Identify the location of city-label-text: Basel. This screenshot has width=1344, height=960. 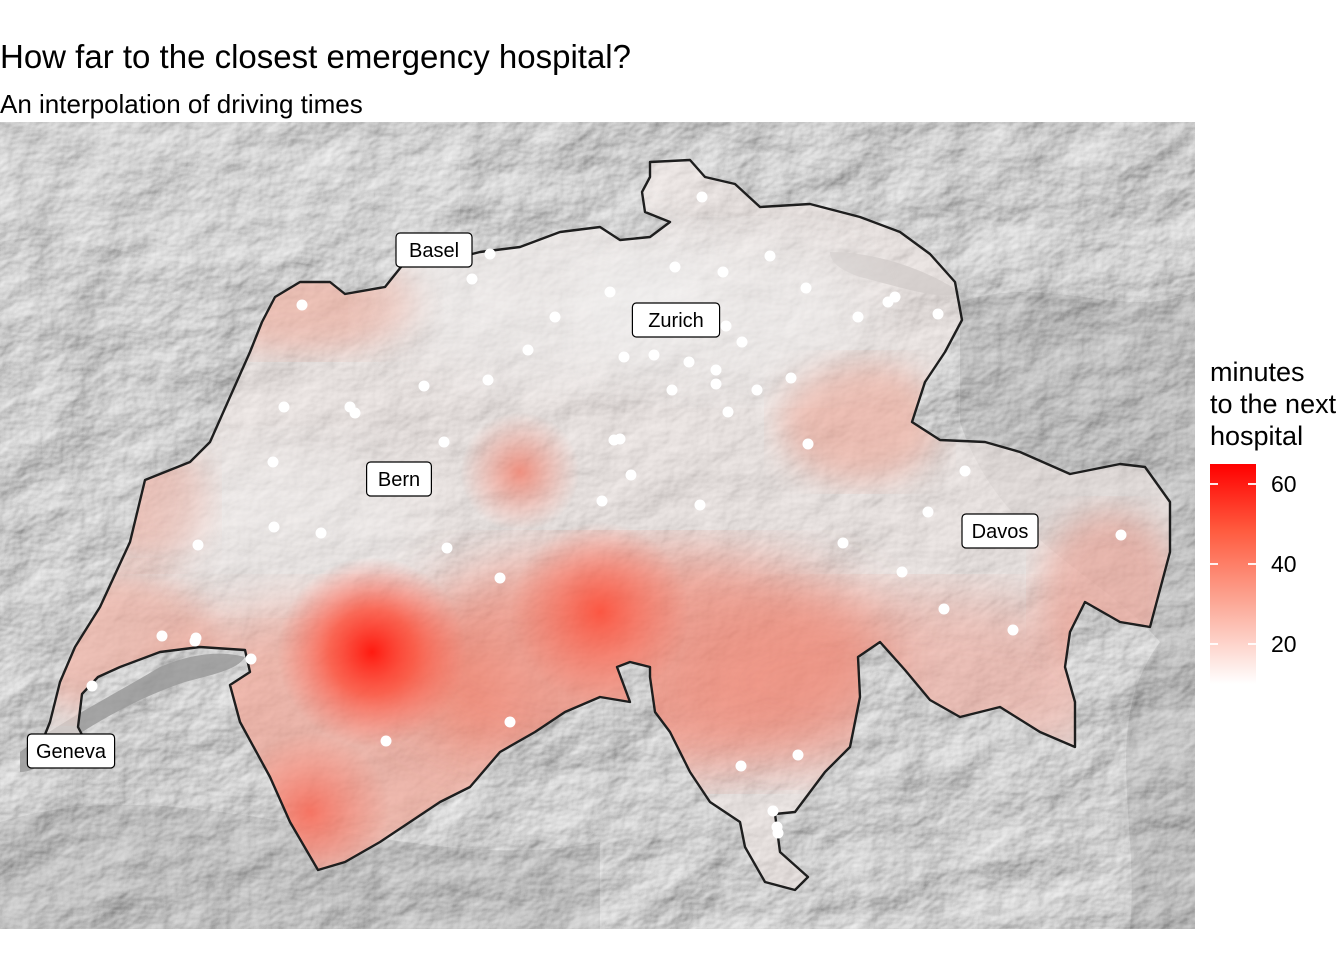
(434, 251).